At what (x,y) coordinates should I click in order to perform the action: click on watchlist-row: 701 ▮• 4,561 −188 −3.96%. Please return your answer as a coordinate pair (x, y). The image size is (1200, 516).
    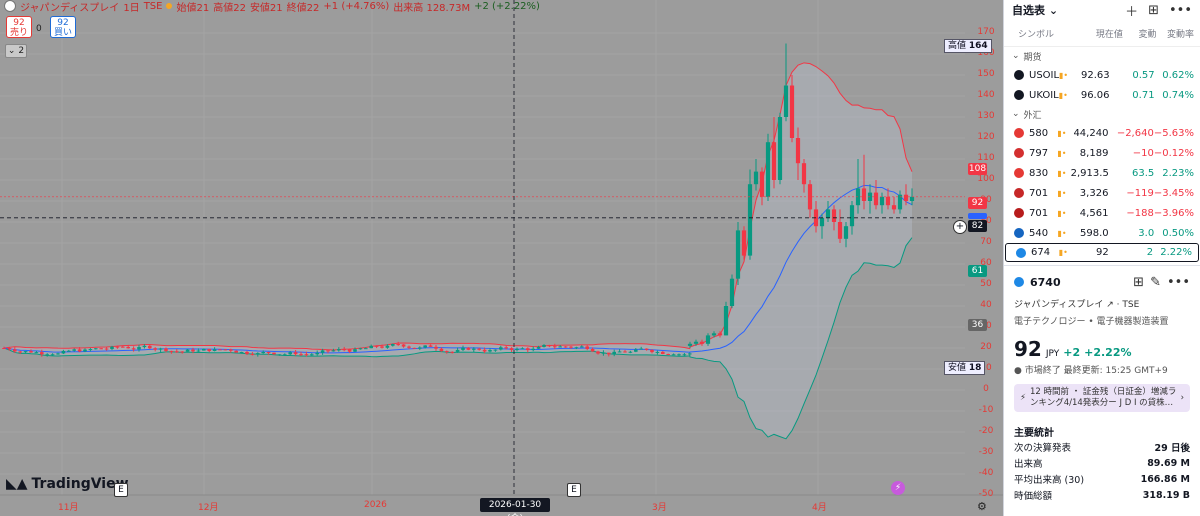
    Looking at the image, I should click on (1102, 213).